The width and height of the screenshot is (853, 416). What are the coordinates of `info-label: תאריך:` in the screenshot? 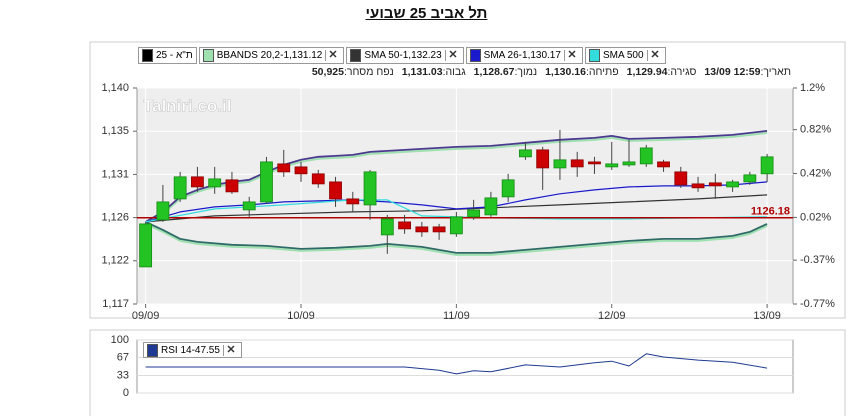 It's located at (775, 72).